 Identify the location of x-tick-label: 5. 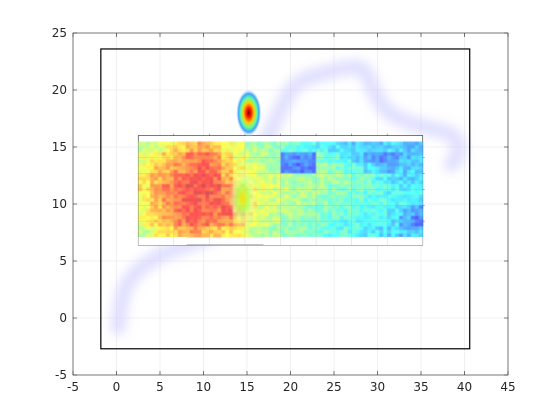
(160, 387).